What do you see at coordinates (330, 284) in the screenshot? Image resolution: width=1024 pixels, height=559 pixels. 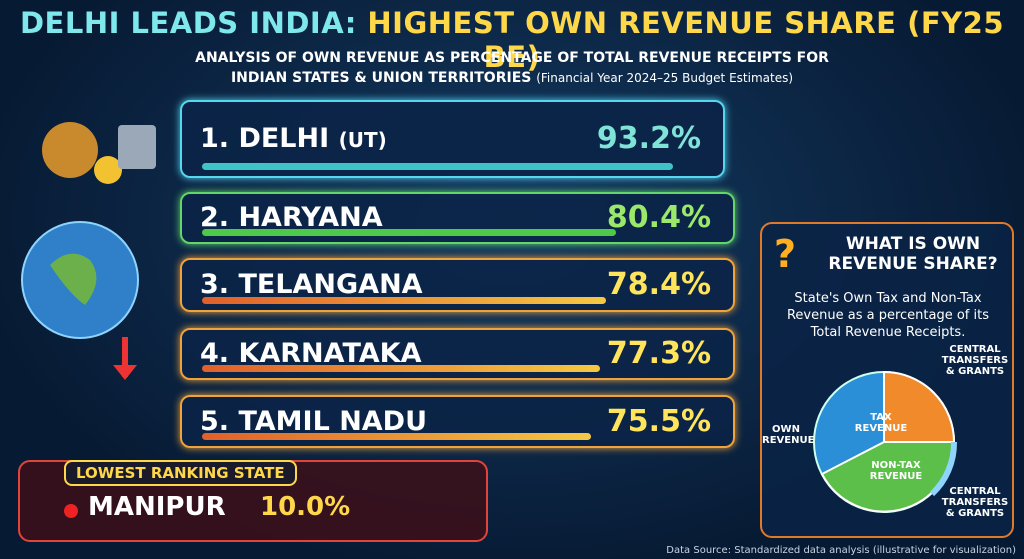 I see `state-name: TELANGANA` at bounding box center [330, 284].